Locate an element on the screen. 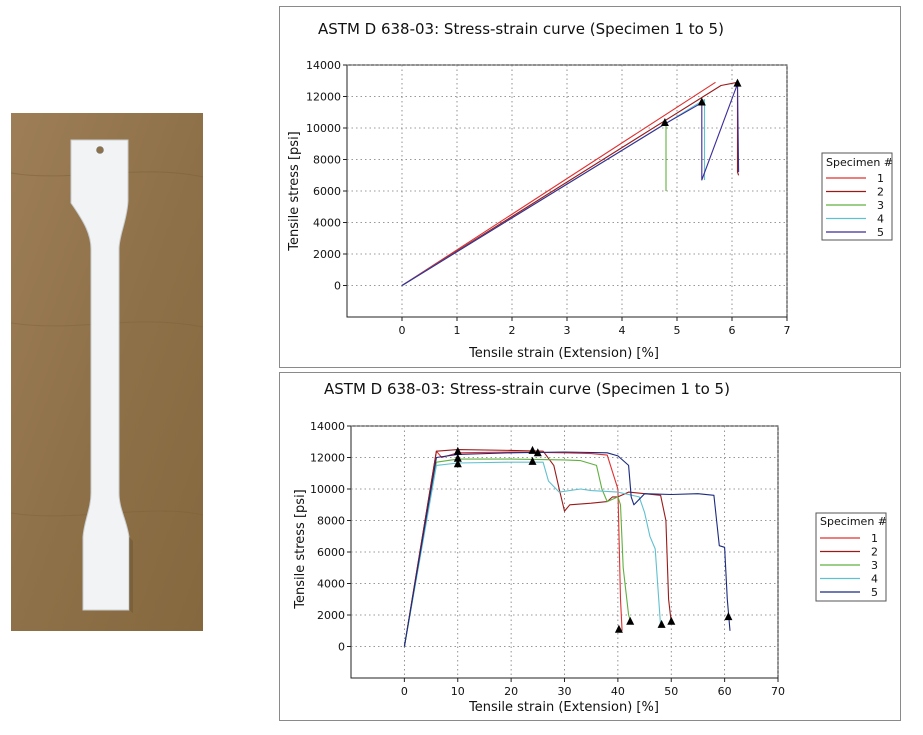  x-tick-label: 70 is located at coordinates (778, 691).